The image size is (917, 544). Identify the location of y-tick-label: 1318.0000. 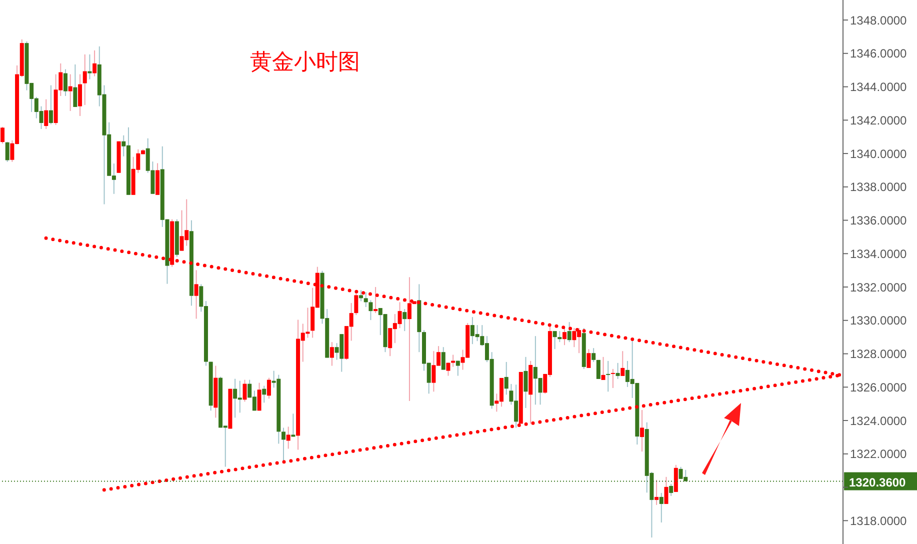
(879, 521).